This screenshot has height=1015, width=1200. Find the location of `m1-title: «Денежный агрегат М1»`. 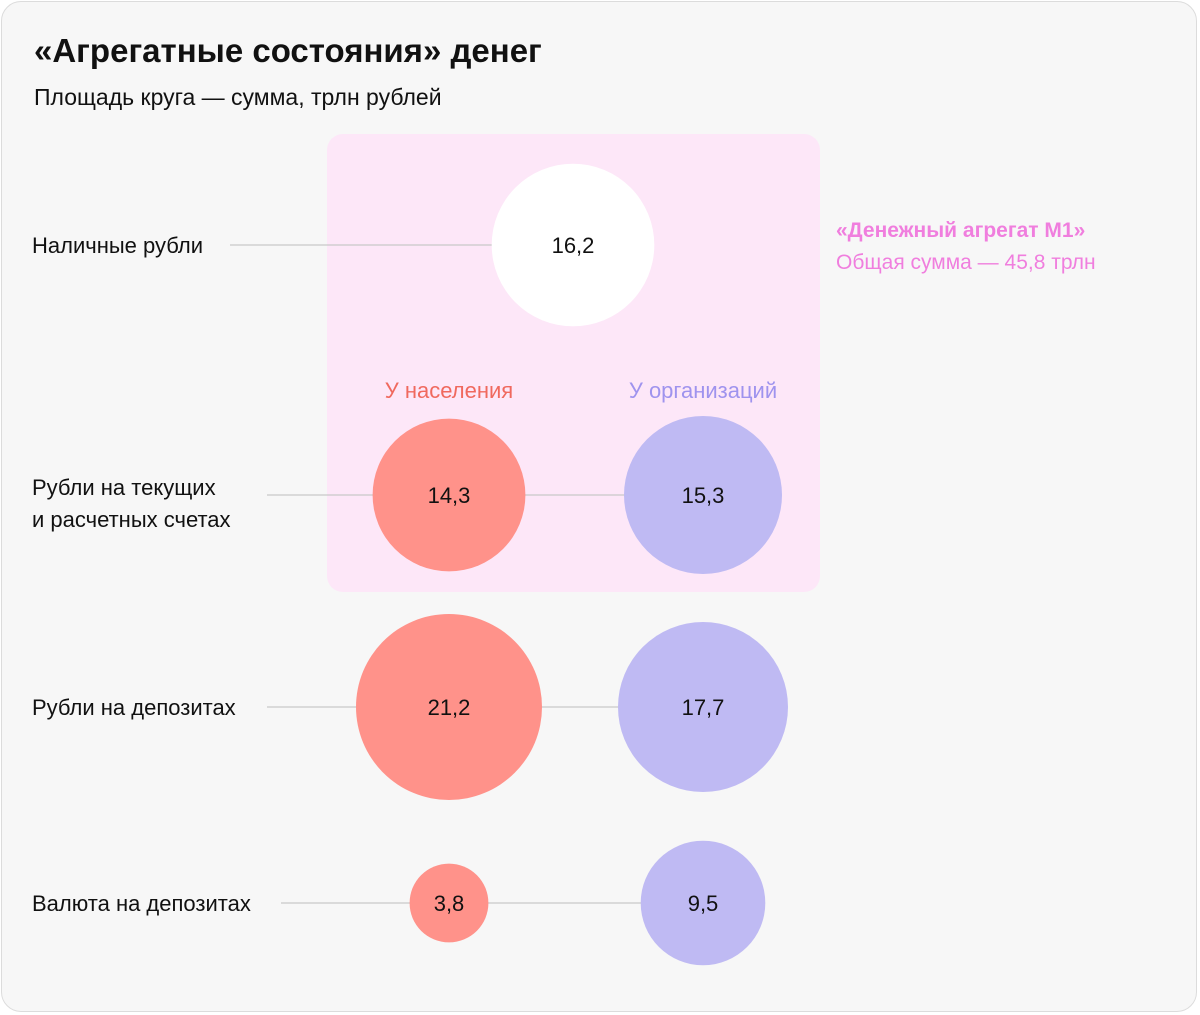

m1-title: «Денежный агрегат М1» is located at coordinates (960, 230).